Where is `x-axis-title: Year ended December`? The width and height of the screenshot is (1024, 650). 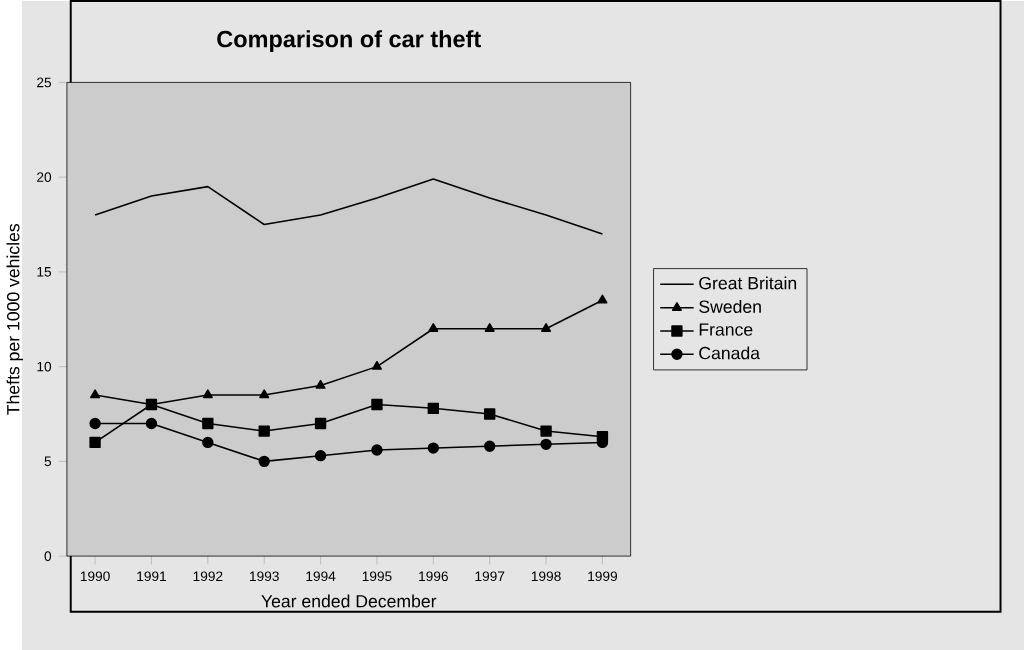 x-axis-title: Year ended December is located at coordinates (349, 601).